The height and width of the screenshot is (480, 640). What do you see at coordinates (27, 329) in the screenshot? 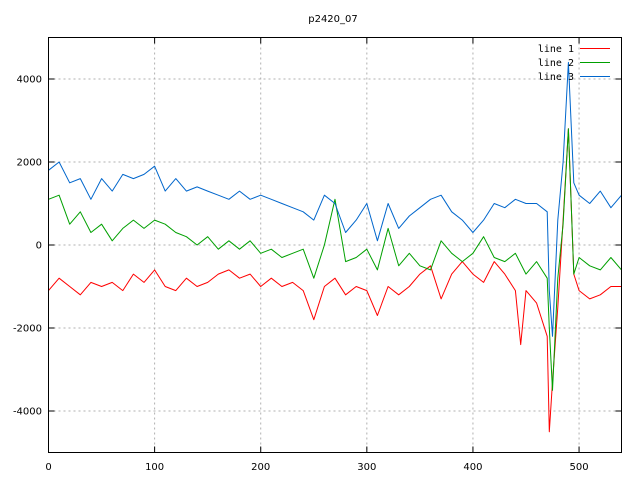
I see `y-tick-label: -2000` at bounding box center [27, 329].